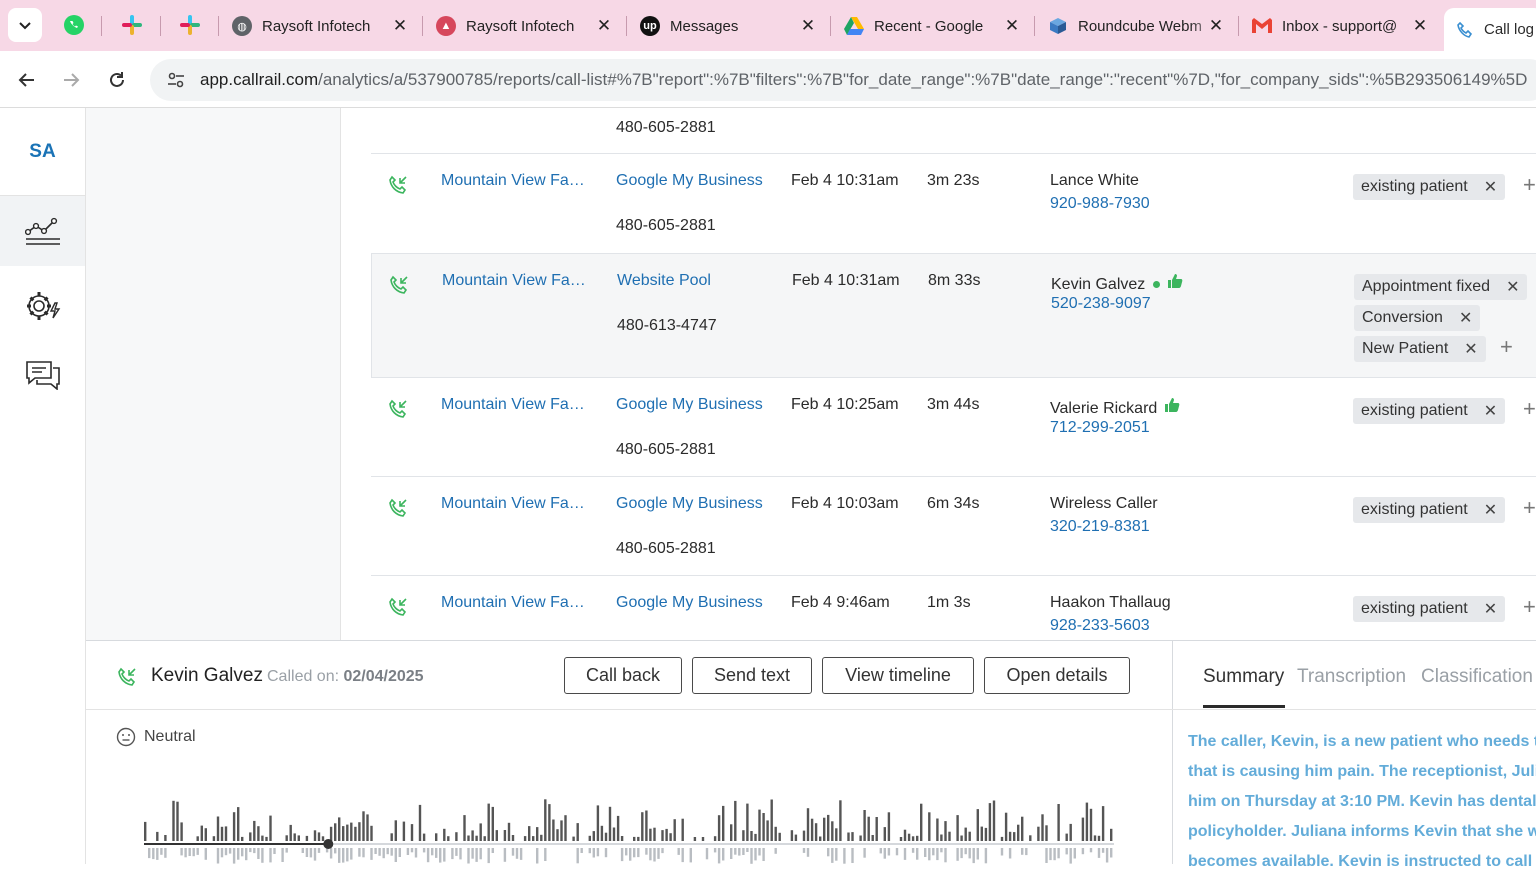  I want to click on caller-phone-link: 928-233-5603, so click(1100, 625).